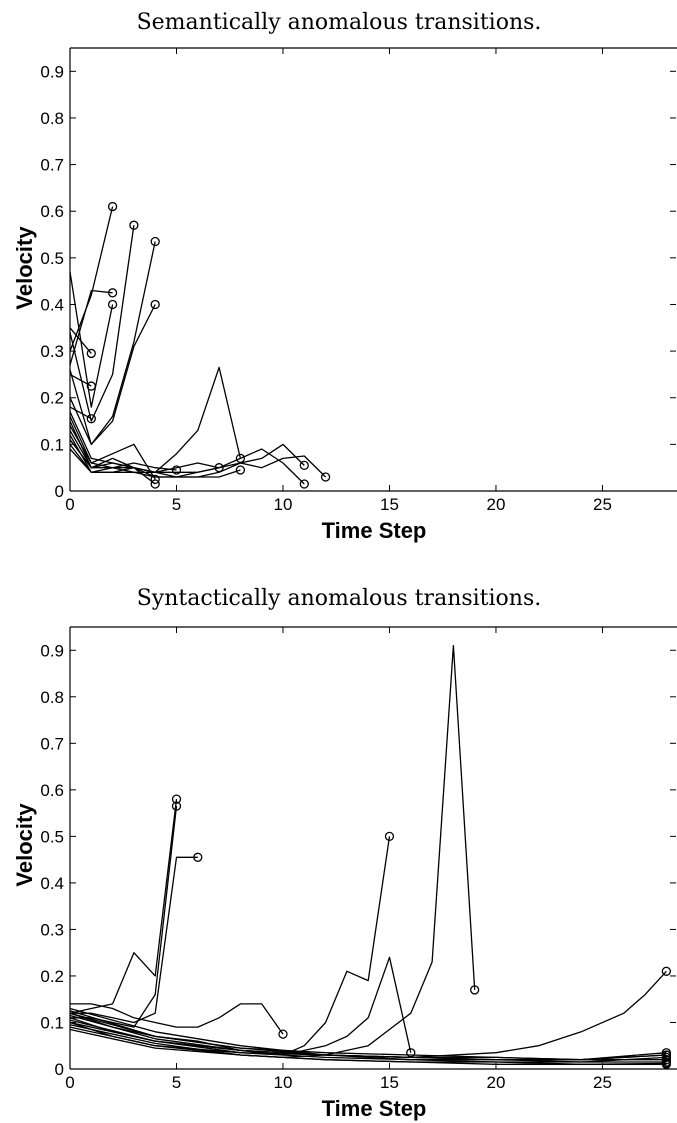 The width and height of the screenshot is (677, 1123). I want to click on chart-title: Semantically anomalous transitions., so click(339, 22).